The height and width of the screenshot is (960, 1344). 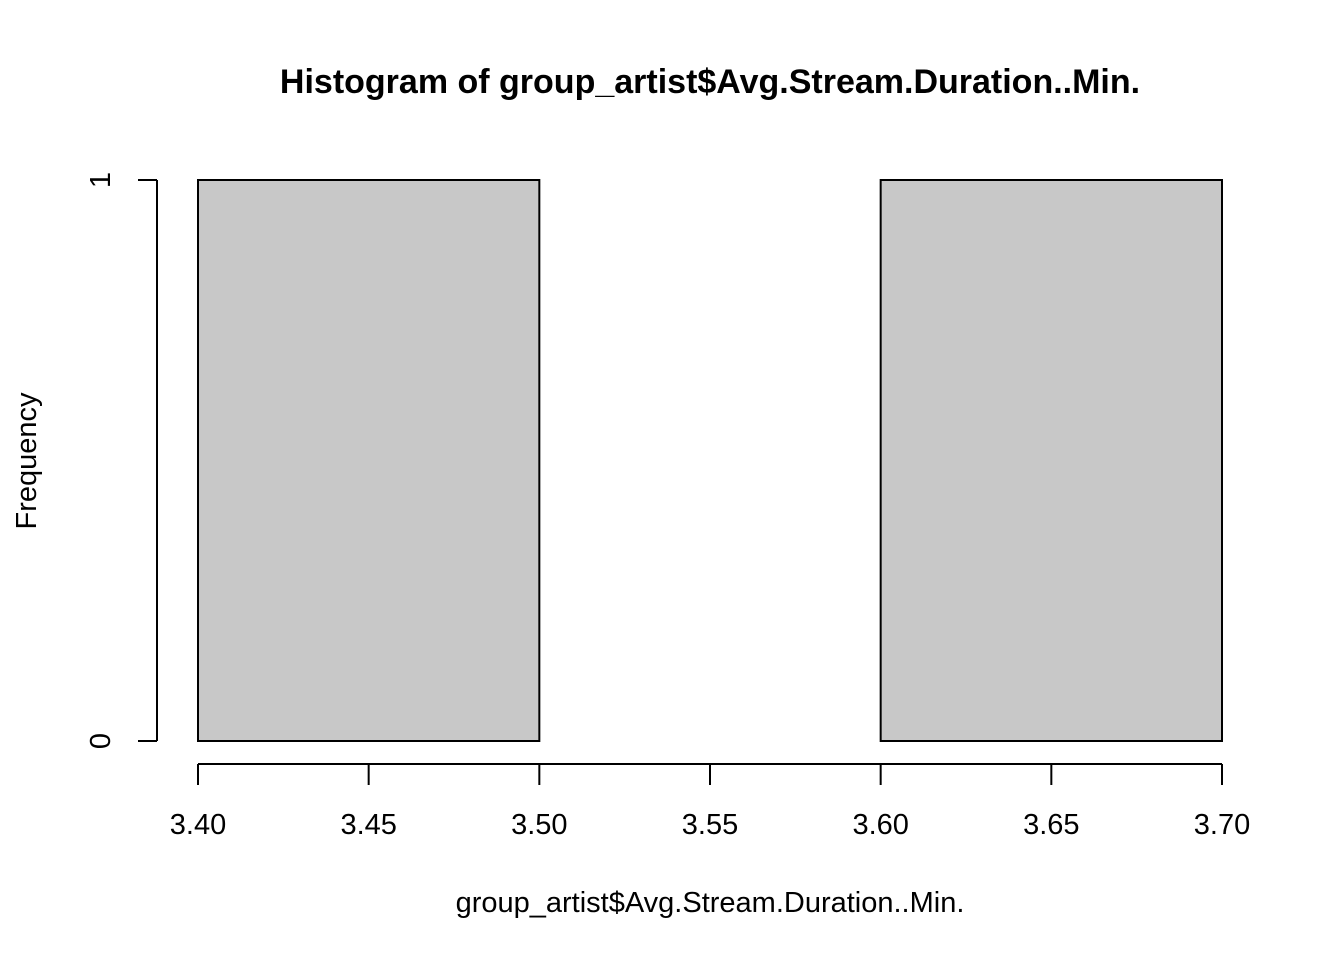 What do you see at coordinates (101, 180) in the screenshot?
I see `y-tick-label-2: 1` at bounding box center [101, 180].